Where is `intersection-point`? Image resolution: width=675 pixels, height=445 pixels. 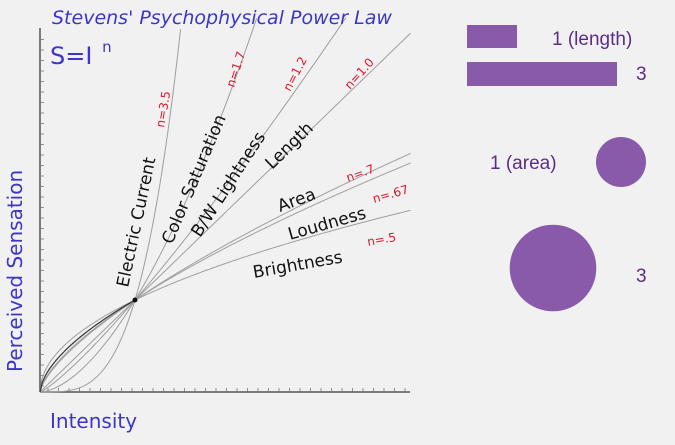
intersection-point is located at coordinates (135, 300).